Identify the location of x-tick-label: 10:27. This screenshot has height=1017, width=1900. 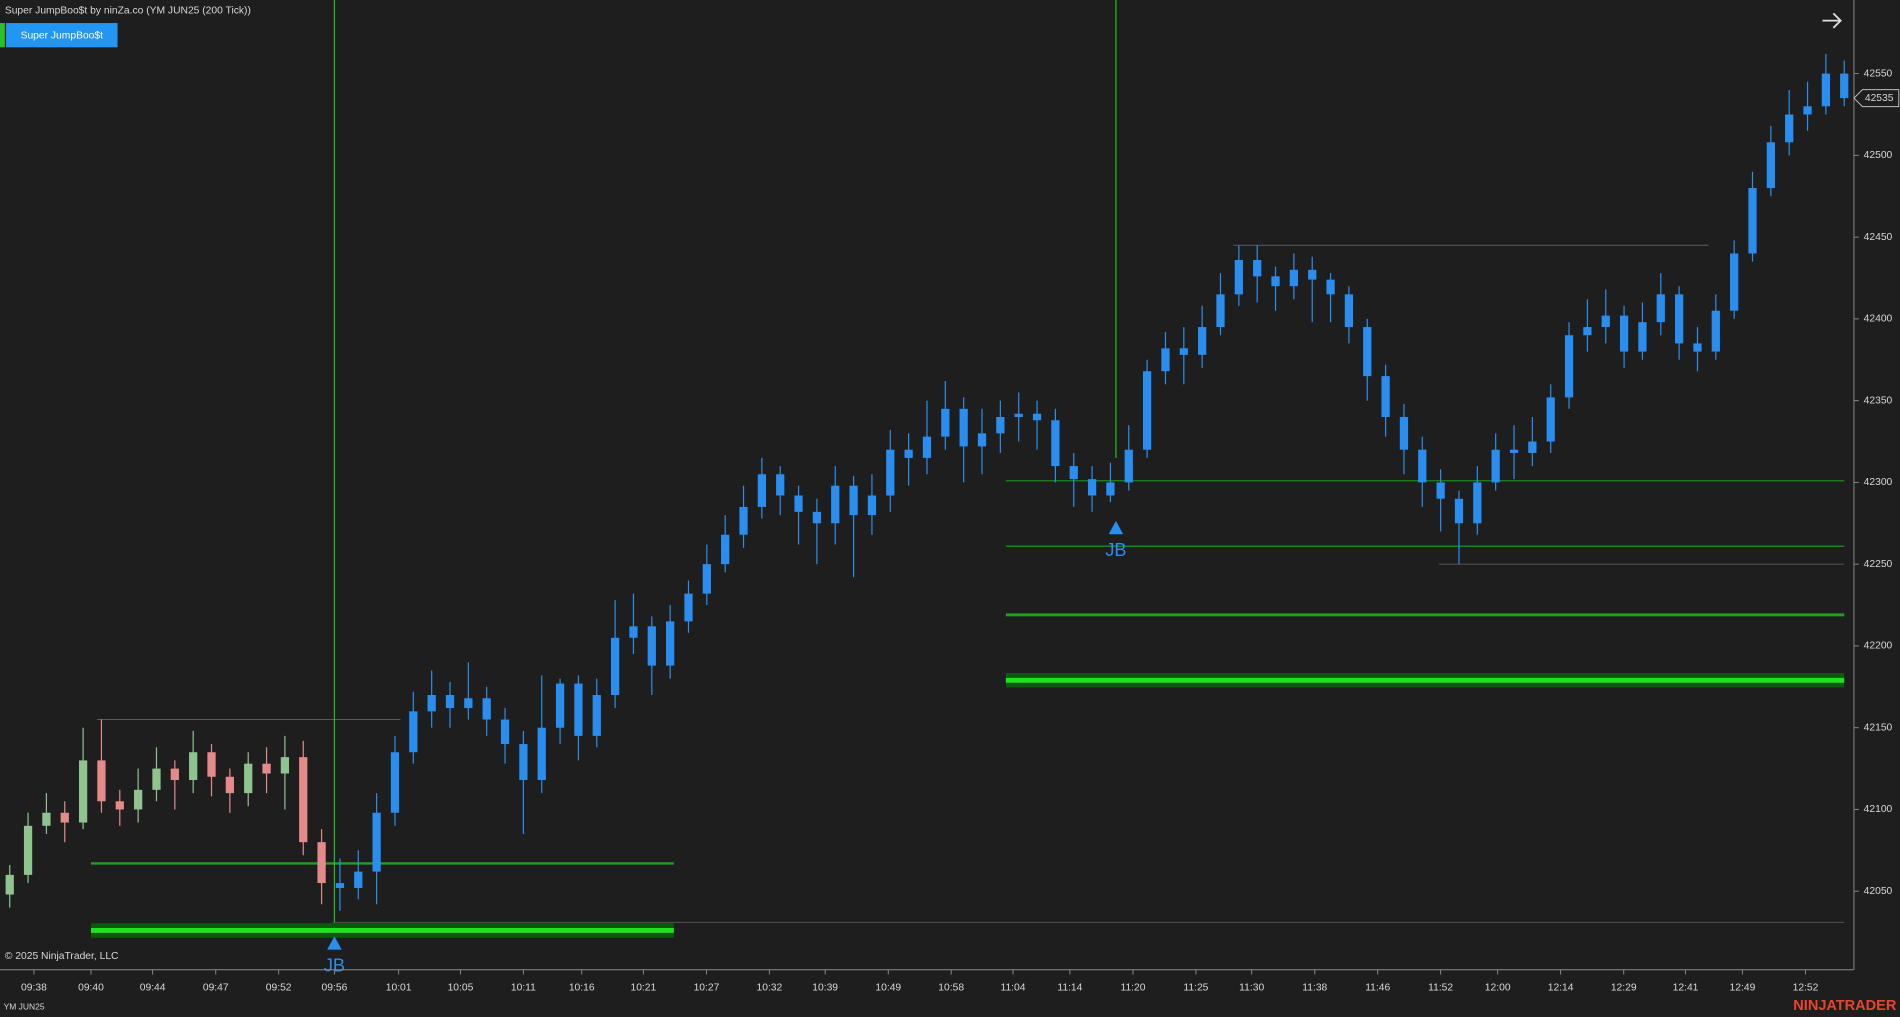
(707, 988).